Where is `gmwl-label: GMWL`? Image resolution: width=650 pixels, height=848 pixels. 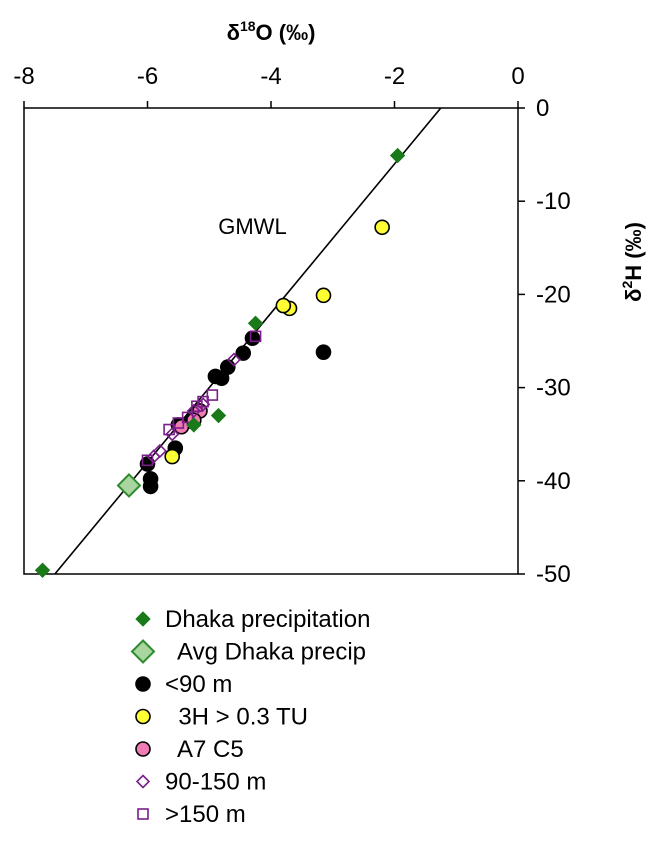 gmwl-label: GMWL is located at coordinates (252, 226).